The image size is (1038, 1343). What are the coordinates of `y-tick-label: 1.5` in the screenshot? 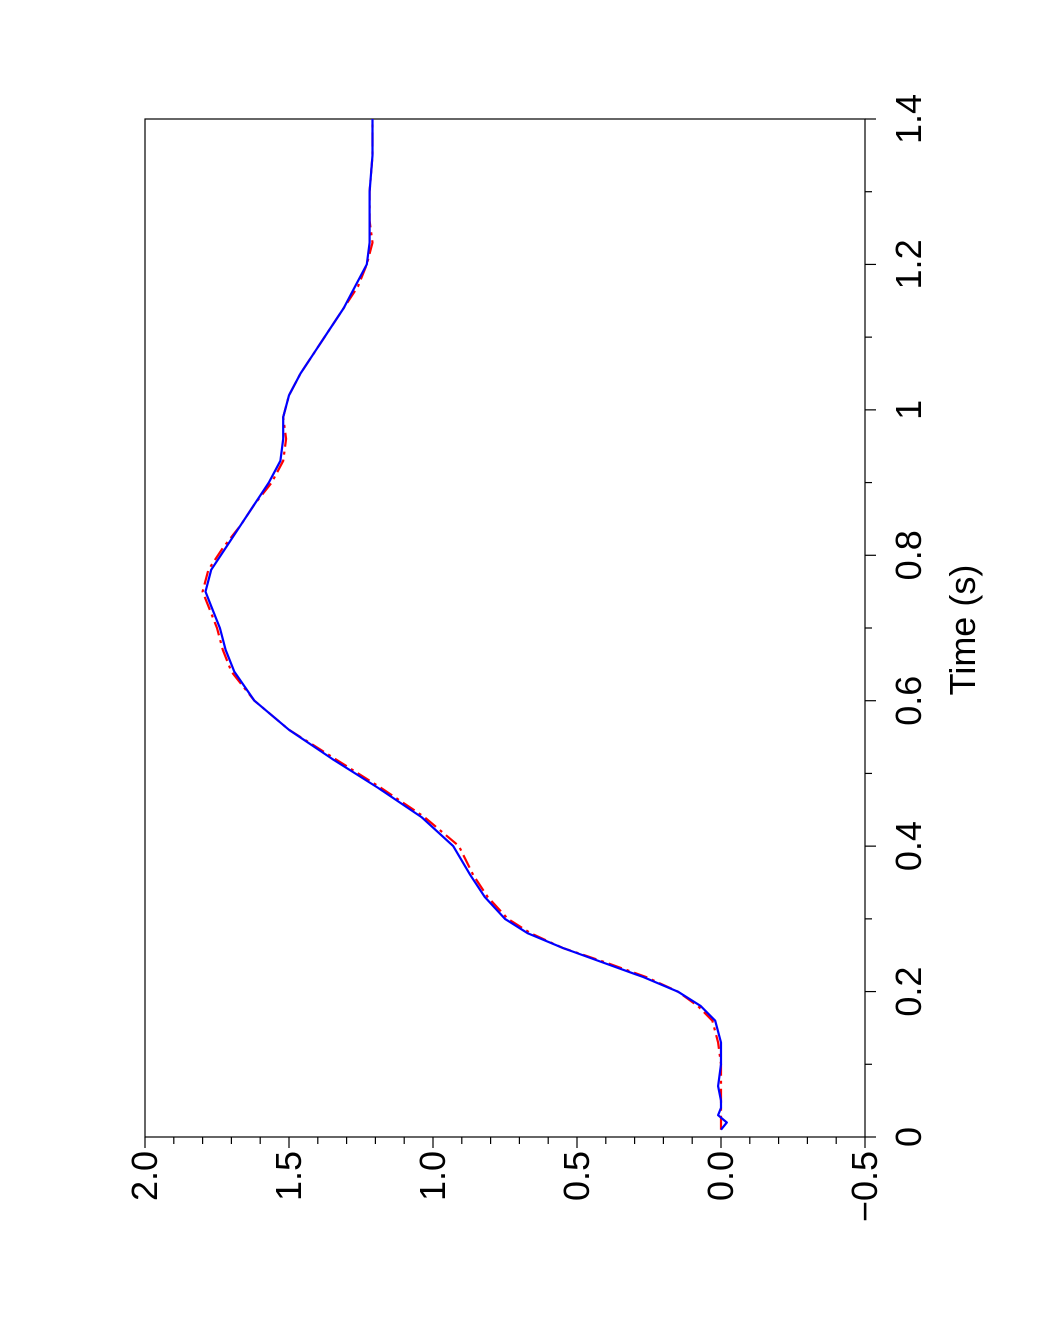 It's located at (288, 1176).